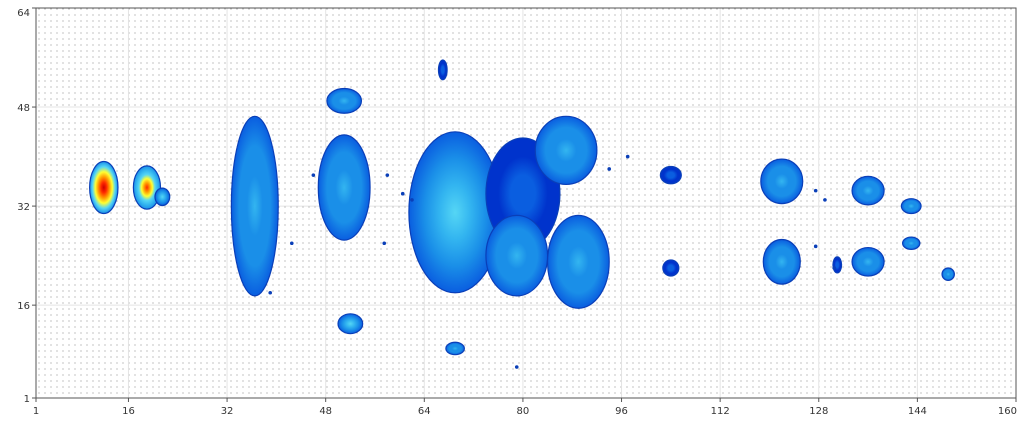  I want to click on y-axis-ticks: 1 16 32 48 64, so click(26, 206).